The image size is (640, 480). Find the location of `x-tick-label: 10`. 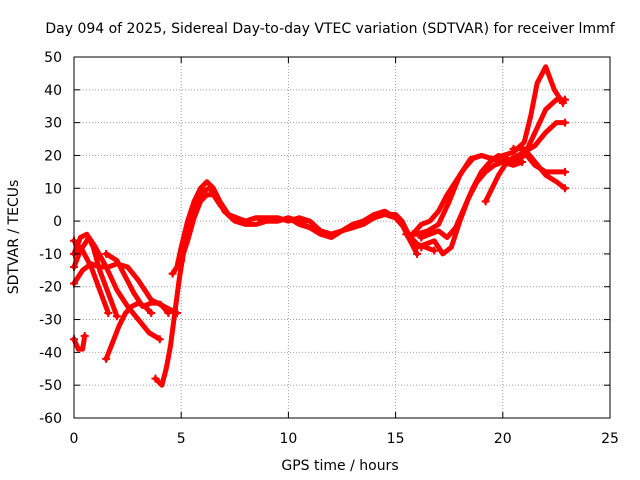

x-tick-label: 10 is located at coordinates (288, 439).